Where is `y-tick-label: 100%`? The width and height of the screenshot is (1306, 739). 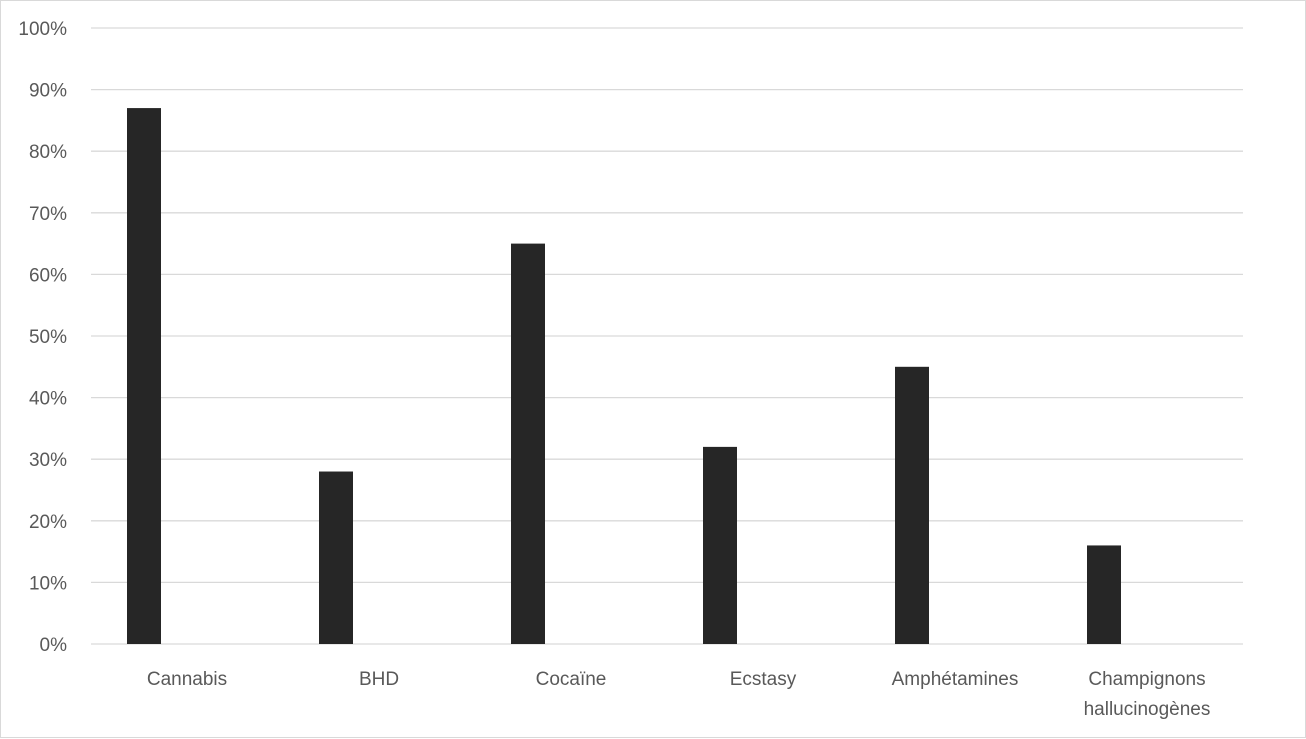
y-tick-label: 100% is located at coordinates (42, 29).